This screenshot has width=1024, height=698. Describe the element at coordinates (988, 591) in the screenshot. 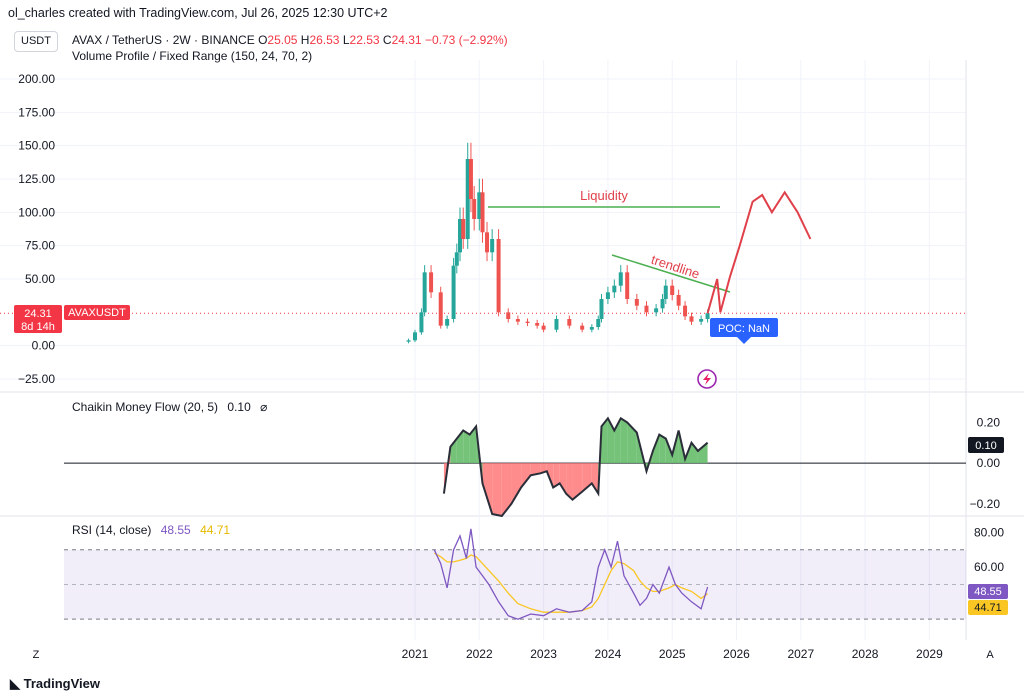

I see `rsi-value-tag` at that location.